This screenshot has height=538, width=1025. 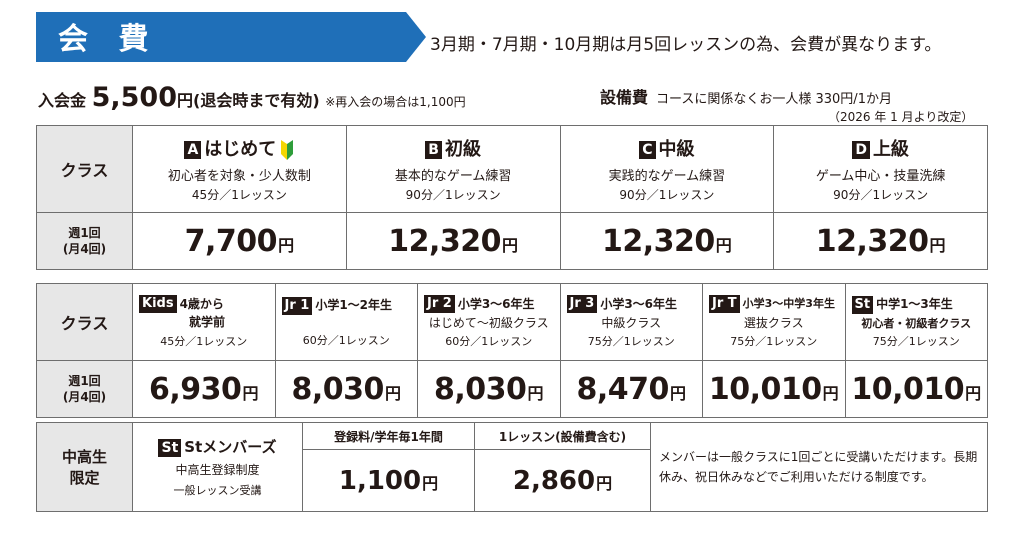 What do you see at coordinates (647, 150) in the screenshot?
I see `class-badge: C` at bounding box center [647, 150].